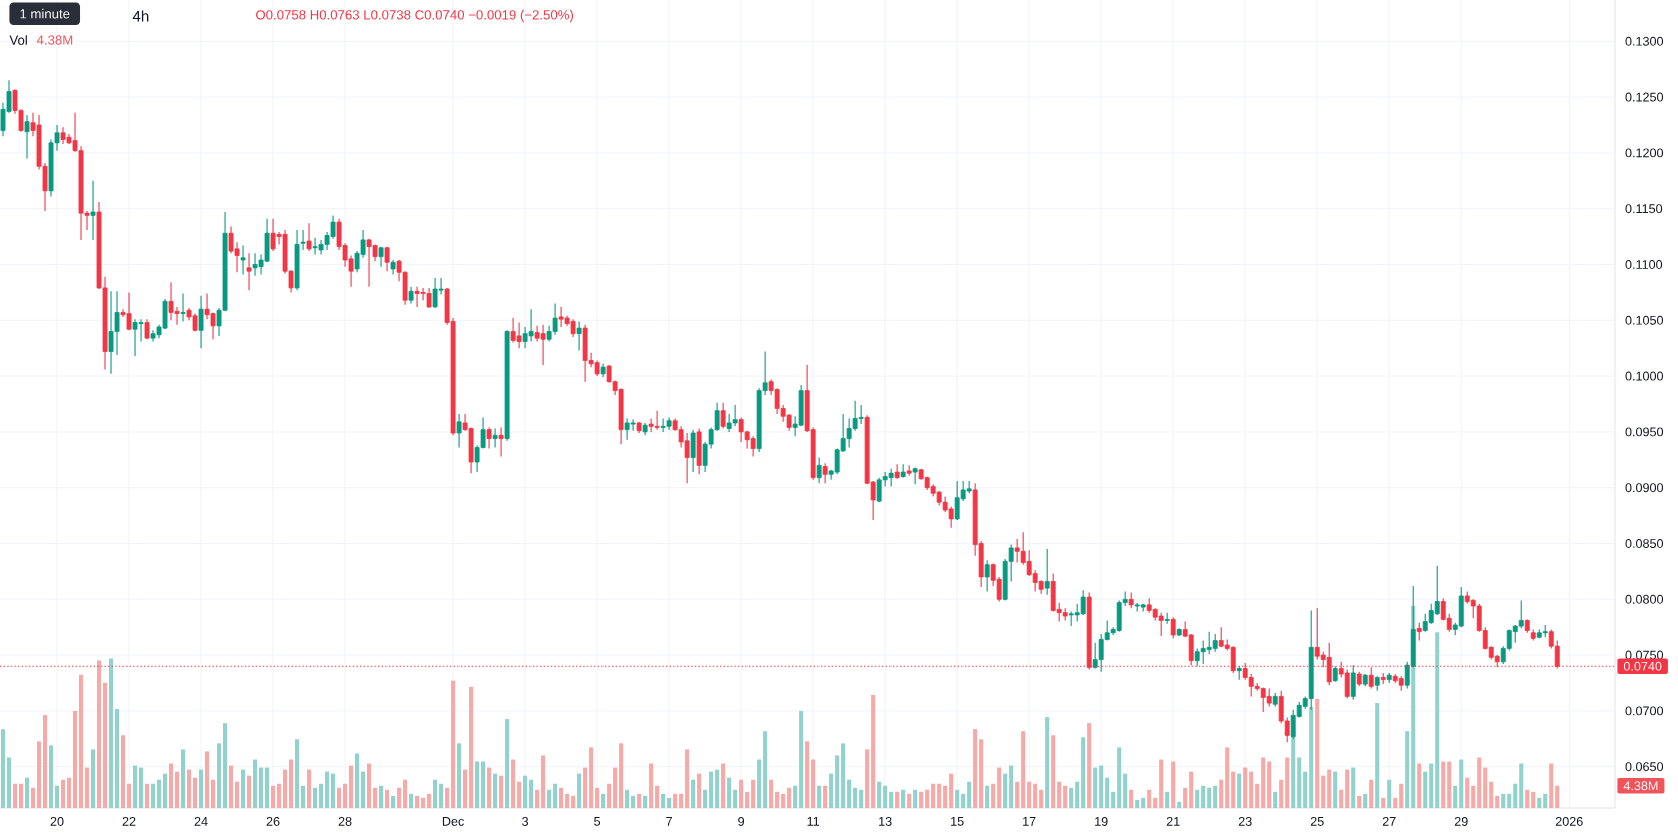 This screenshot has height=835, width=1678. Describe the element at coordinates (18, 40) in the screenshot. I see `chart-title: Vol` at that location.